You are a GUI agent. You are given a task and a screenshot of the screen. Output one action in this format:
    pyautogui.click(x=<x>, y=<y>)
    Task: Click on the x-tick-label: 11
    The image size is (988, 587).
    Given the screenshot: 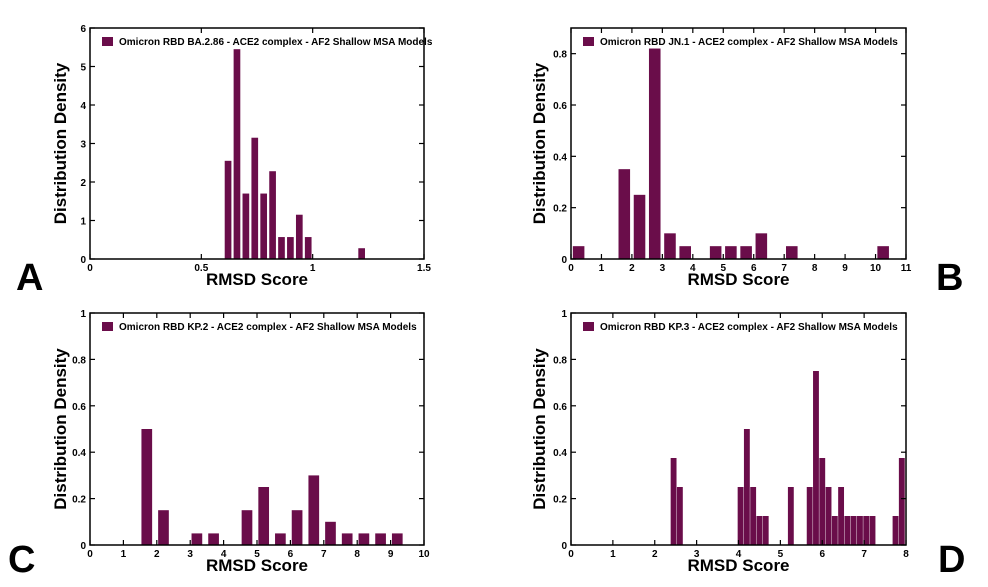 What is the action you would take?
    pyautogui.click(x=906, y=268)
    